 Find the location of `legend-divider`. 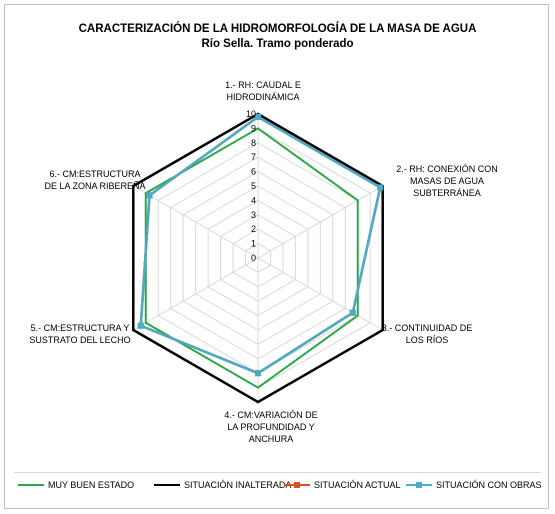

legend-divider is located at coordinates (277, 472).